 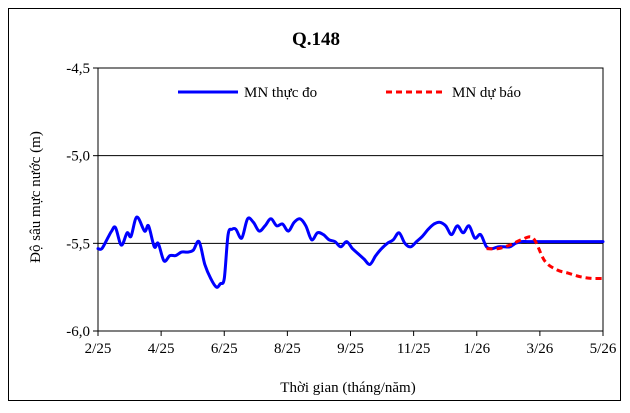 What do you see at coordinates (476, 349) in the screenshot?
I see `x-tick-label: 1/26` at bounding box center [476, 349].